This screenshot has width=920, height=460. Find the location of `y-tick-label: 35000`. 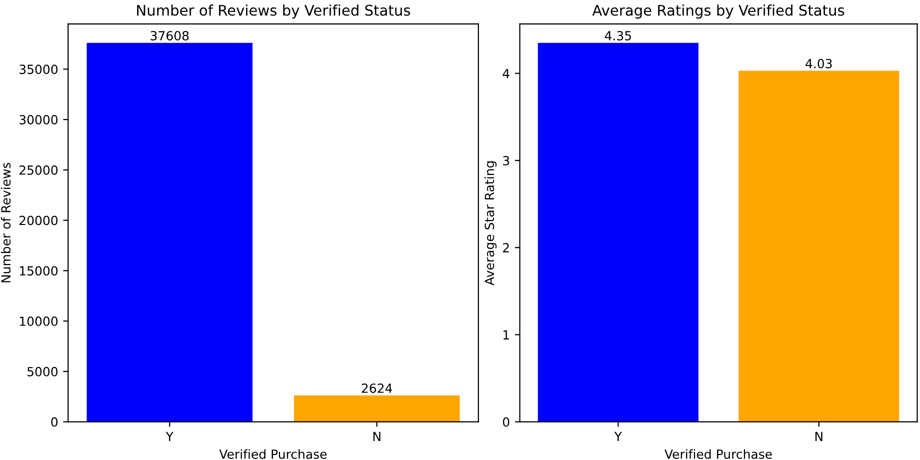

y-tick-label: 35000 is located at coordinates (39, 69).